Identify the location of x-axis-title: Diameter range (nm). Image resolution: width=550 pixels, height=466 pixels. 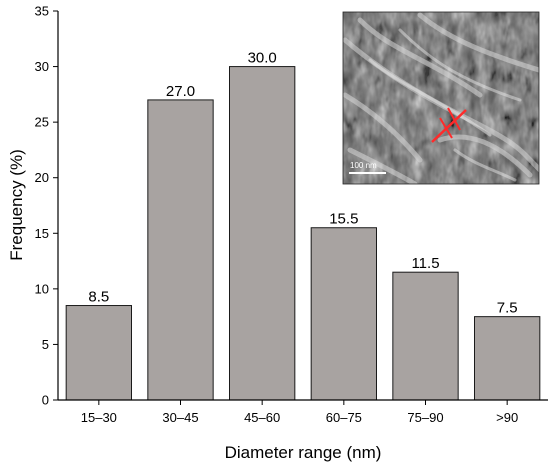
(303, 452).